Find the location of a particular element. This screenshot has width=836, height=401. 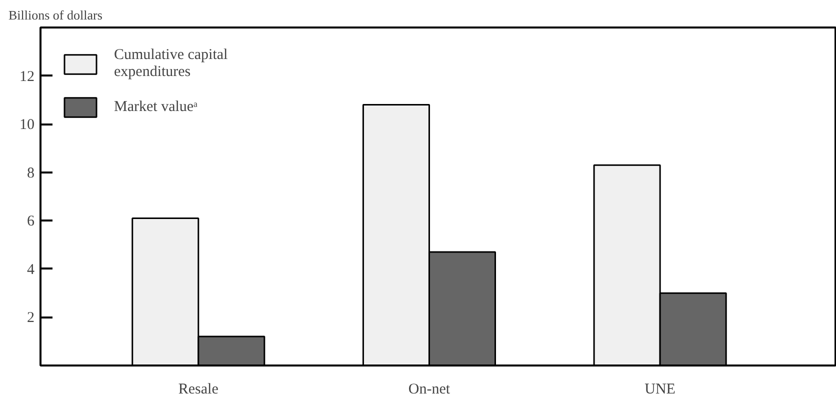

y-tick-label: 4 is located at coordinates (31, 270).